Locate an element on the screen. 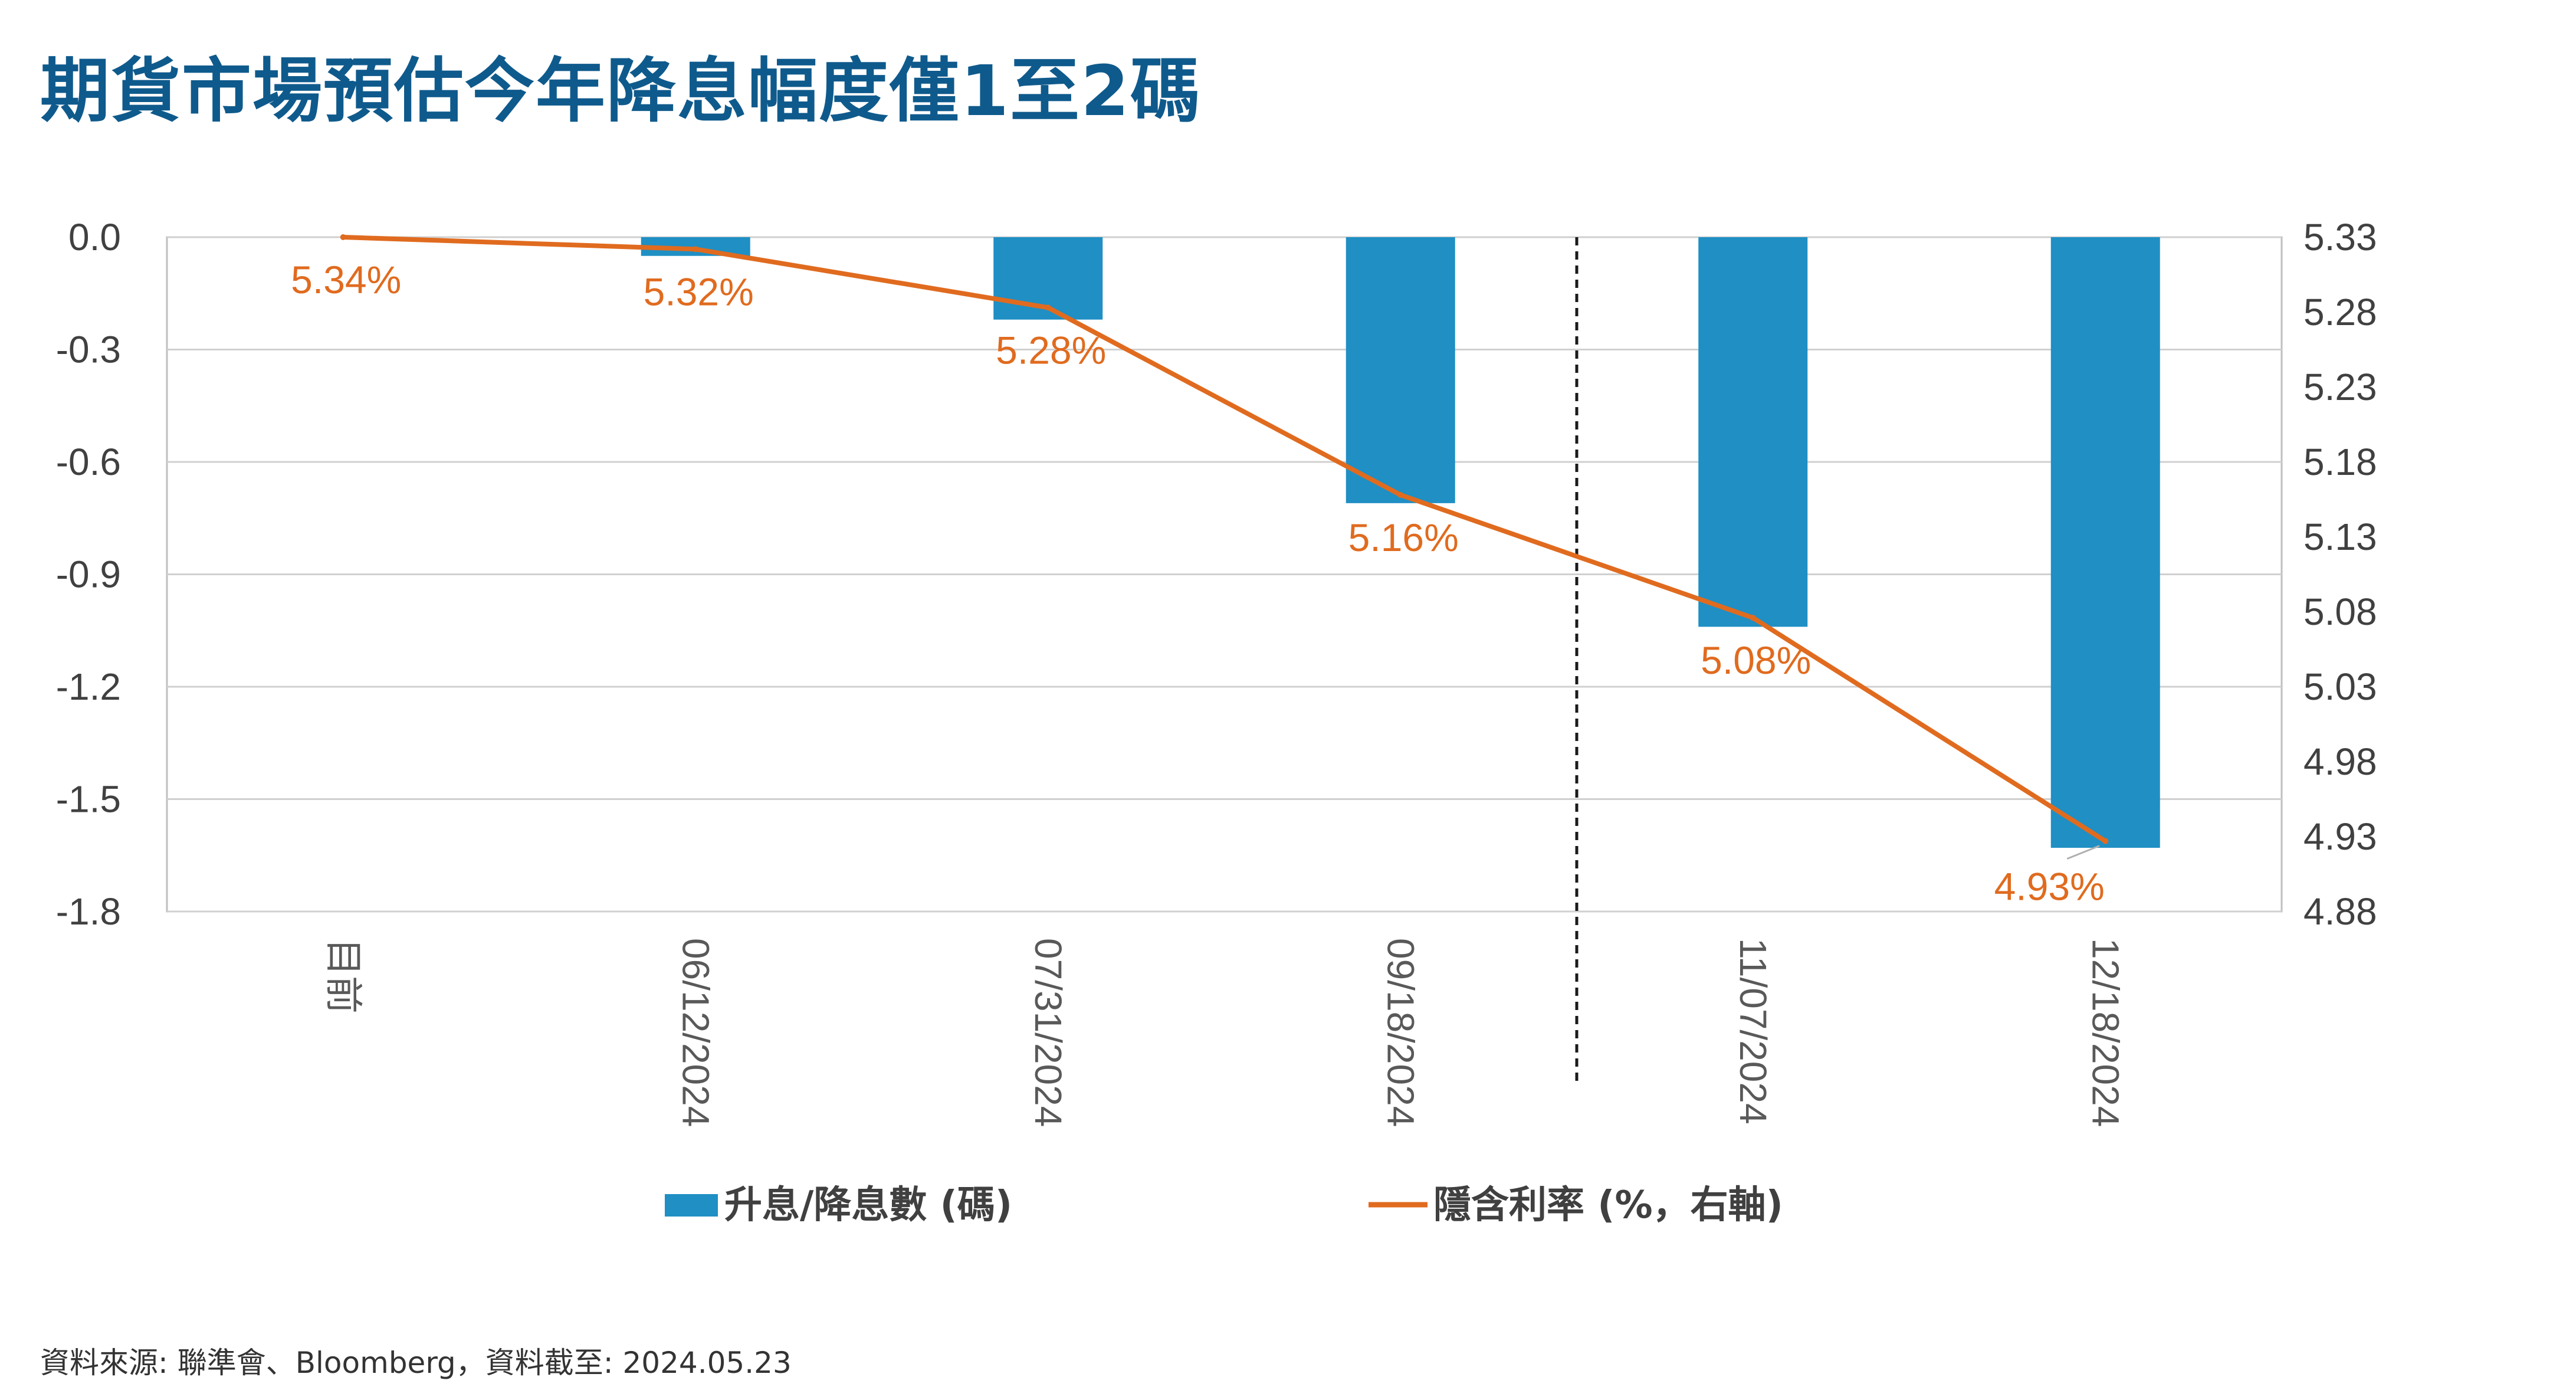 This screenshot has width=2576, height=1400. right-axis-tick-label: 5.13 is located at coordinates (2340, 537).